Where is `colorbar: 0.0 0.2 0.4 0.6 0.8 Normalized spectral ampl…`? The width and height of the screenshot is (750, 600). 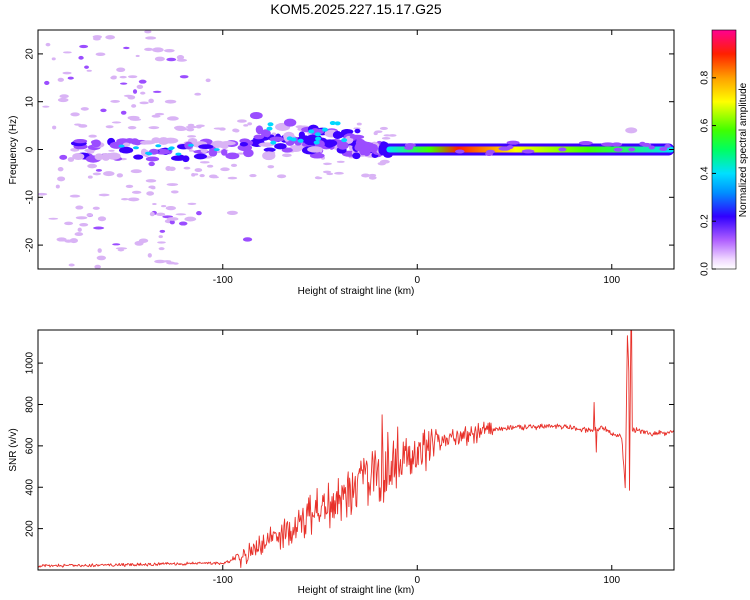
colorbar: 0.0 0.2 0.4 0.6 0.8 Normalized spectral ampl… is located at coordinates (724, 152).